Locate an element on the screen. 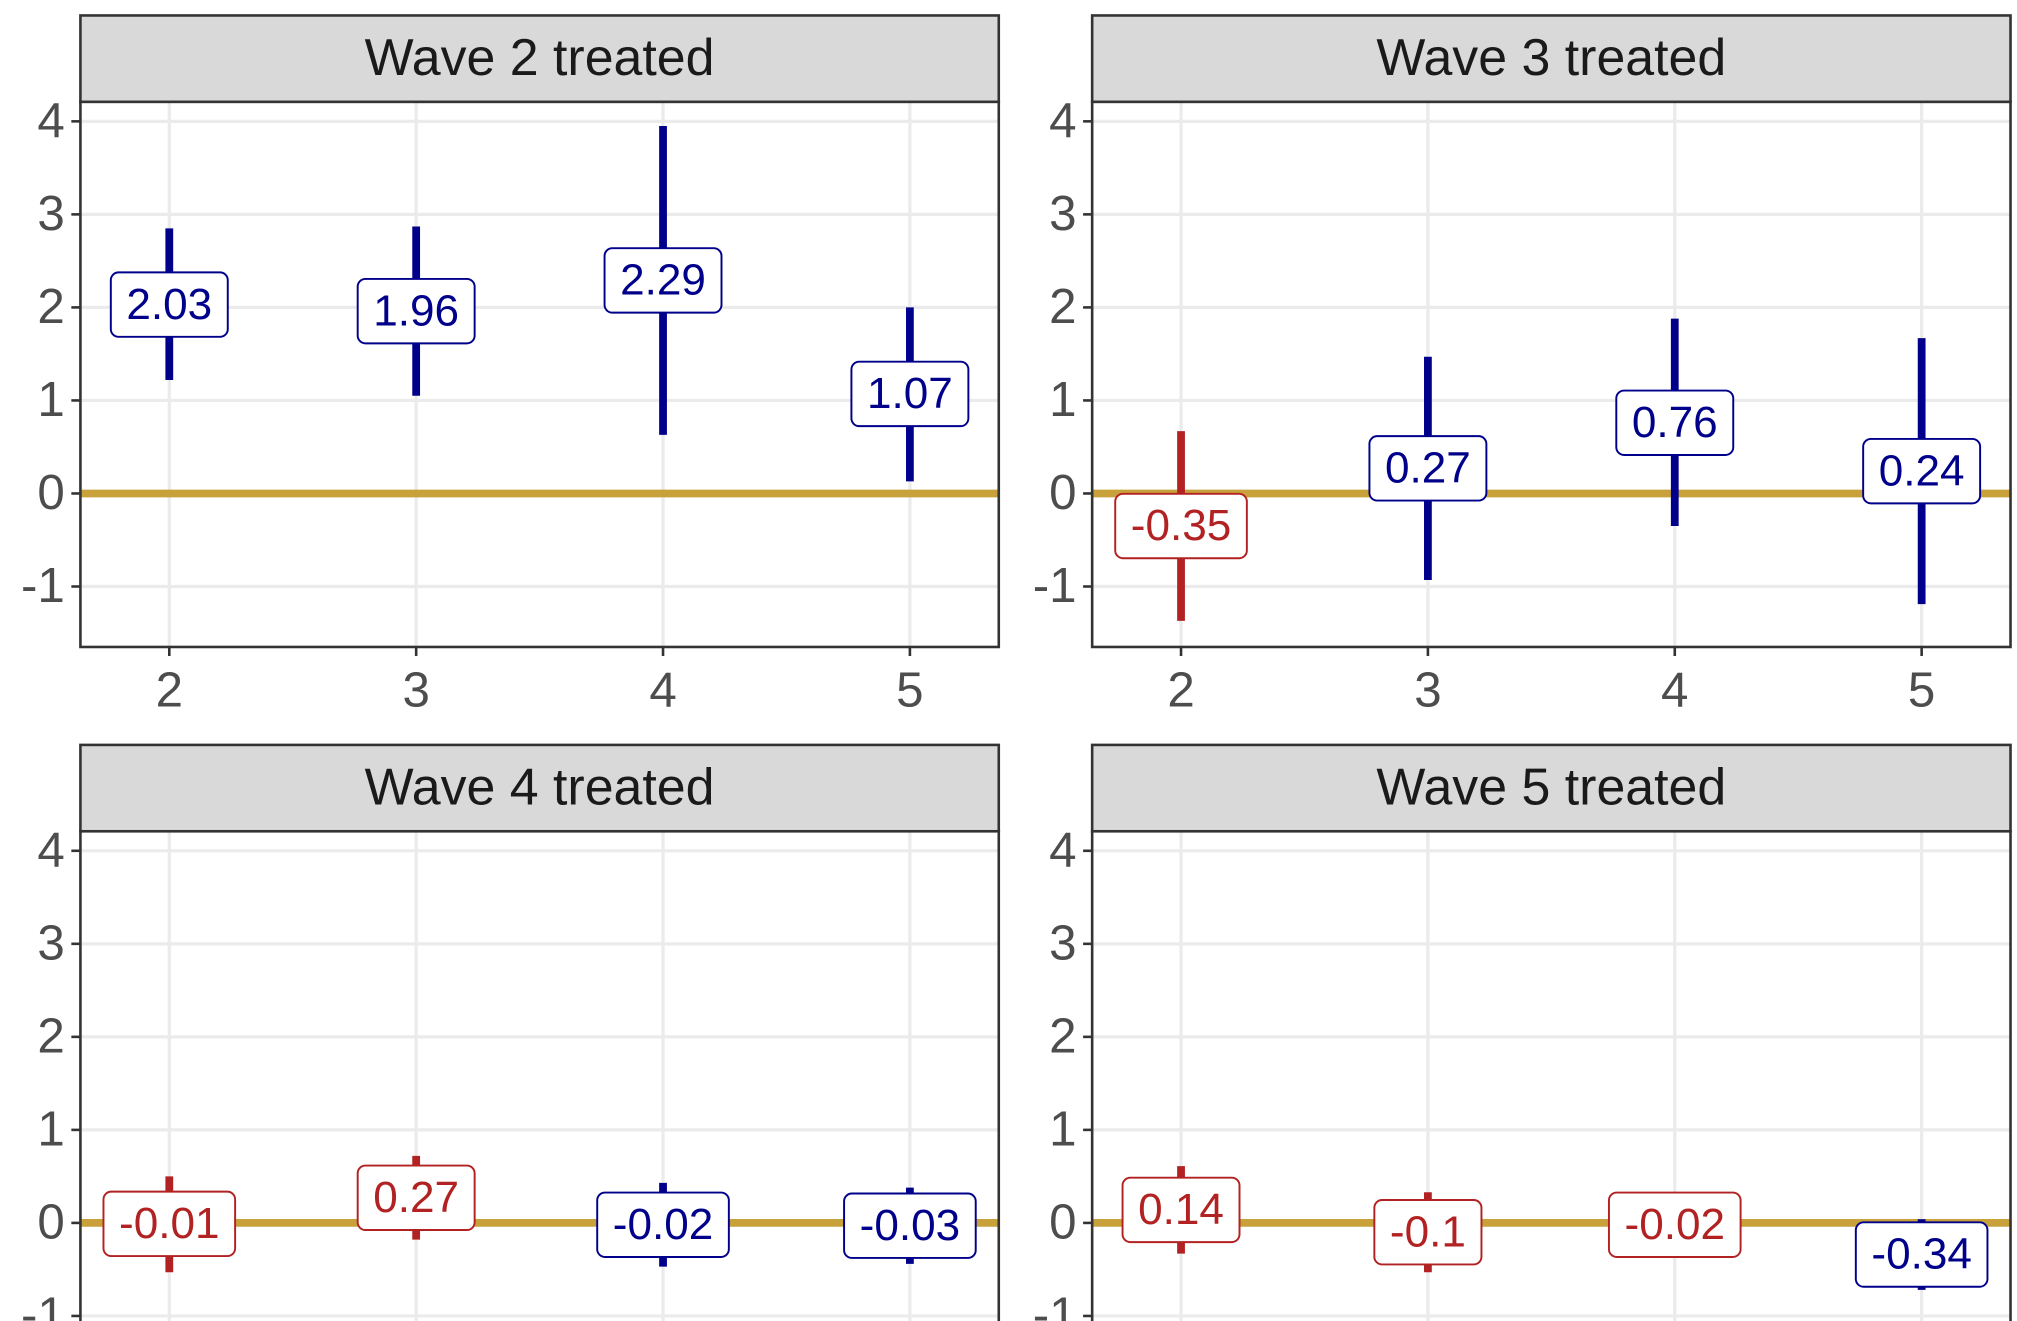  estimate-label: 1.07 is located at coordinates (910, 393).